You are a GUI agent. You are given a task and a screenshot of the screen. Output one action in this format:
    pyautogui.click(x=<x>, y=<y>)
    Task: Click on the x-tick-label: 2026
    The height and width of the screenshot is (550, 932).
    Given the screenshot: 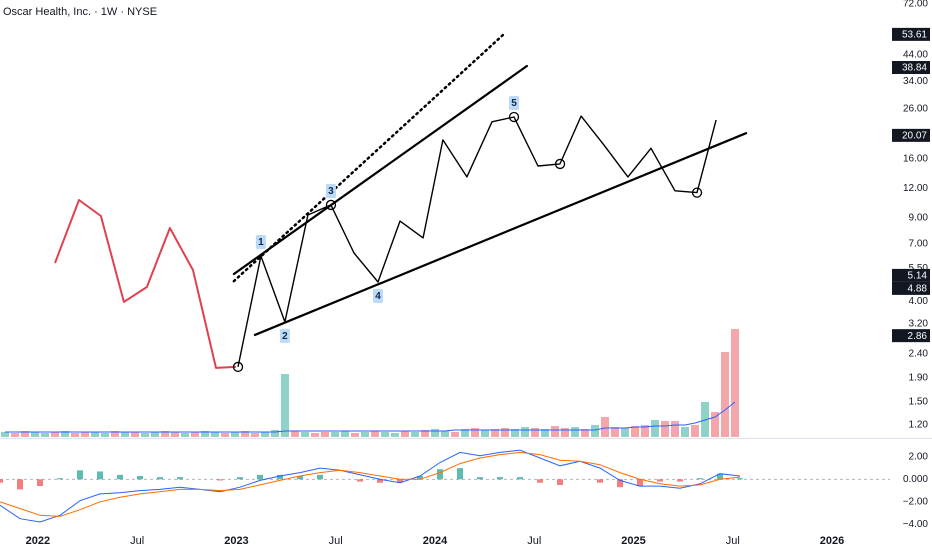 What is the action you would take?
    pyautogui.click(x=832, y=541)
    